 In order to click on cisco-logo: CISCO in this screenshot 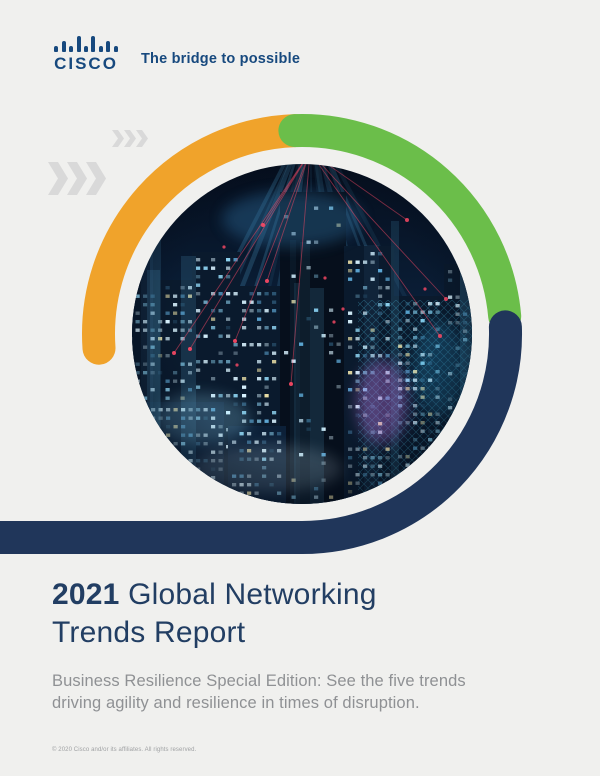, I will do `click(86, 55)`.